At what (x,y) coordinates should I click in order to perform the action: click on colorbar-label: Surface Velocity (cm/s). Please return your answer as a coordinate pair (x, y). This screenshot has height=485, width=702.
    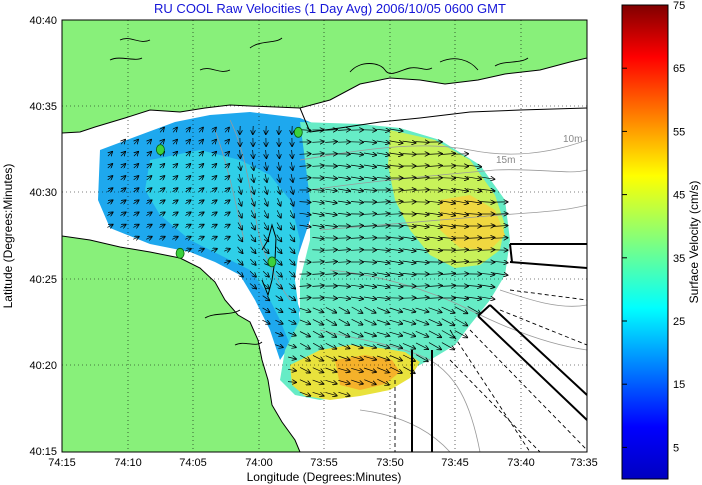
    Looking at the image, I should click on (694, 242).